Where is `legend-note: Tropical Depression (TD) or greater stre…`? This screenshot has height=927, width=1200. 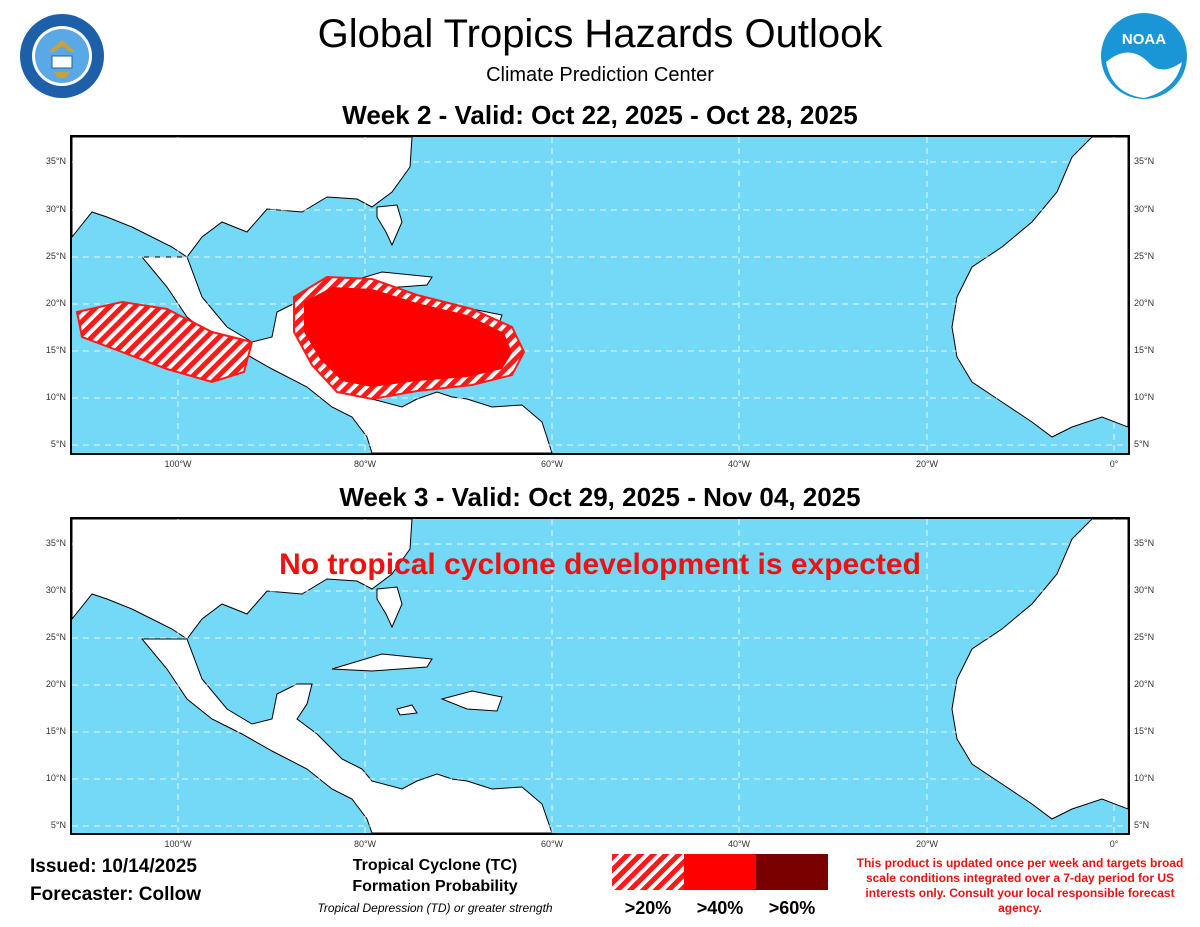 legend-note: Tropical Depression (TD) or greater stre… is located at coordinates (435, 908).